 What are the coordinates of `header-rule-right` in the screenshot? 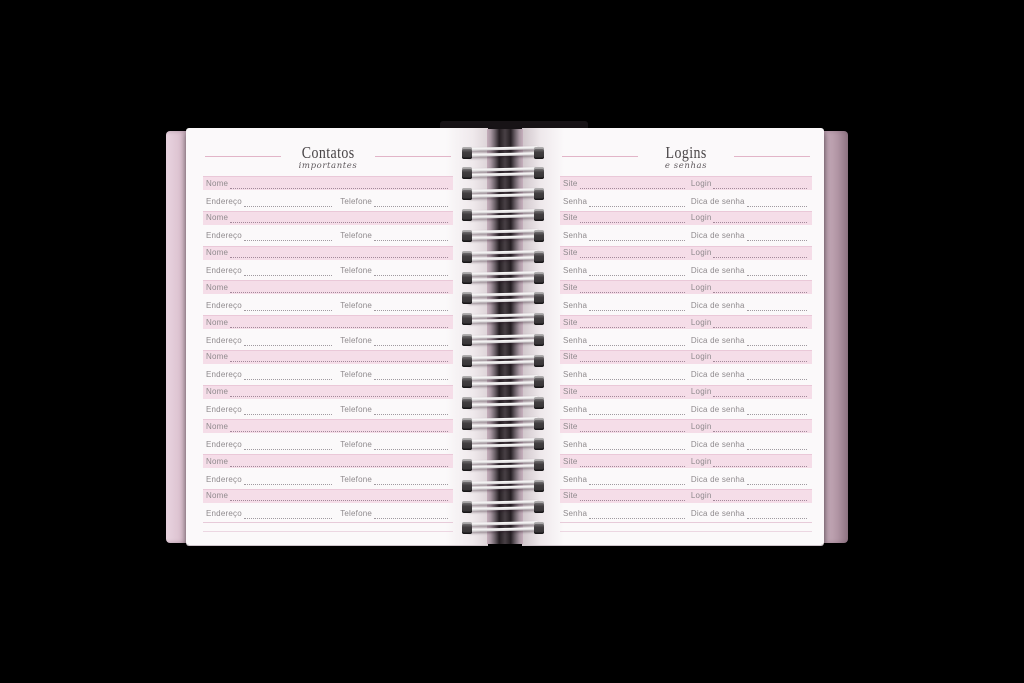 It's located at (413, 156).